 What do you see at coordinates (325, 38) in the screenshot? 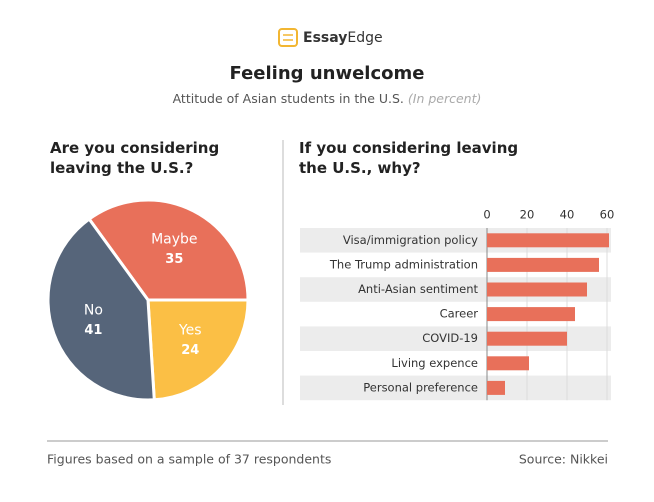
I see `logo-bold: Essay` at bounding box center [325, 38].